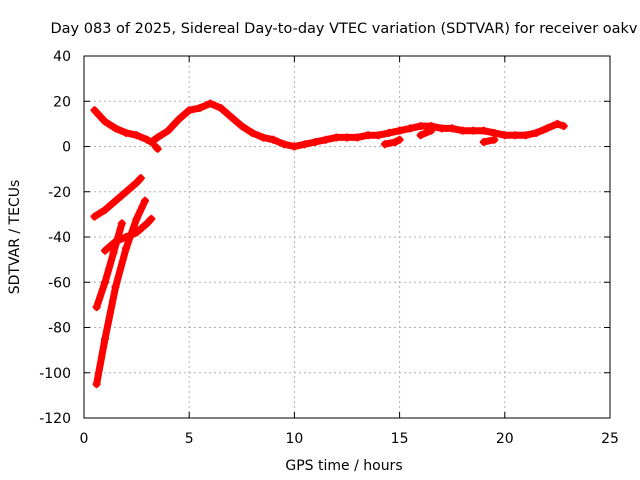 The height and width of the screenshot is (480, 640). Describe the element at coordinates (62, 102) in the screenshot. I see `y-tick-label-7: 20` at that location.